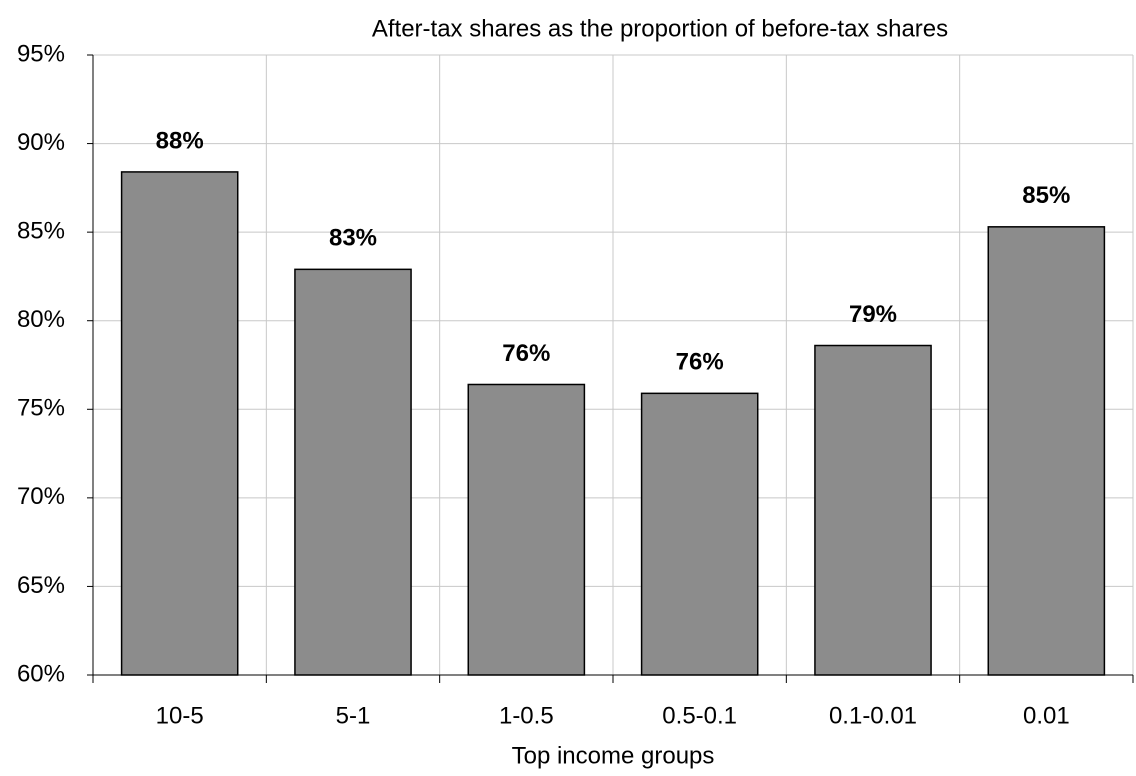 This screenshot has height=776, width=1136. I want to click on y-tick-label: 80%, so click(41, 319).